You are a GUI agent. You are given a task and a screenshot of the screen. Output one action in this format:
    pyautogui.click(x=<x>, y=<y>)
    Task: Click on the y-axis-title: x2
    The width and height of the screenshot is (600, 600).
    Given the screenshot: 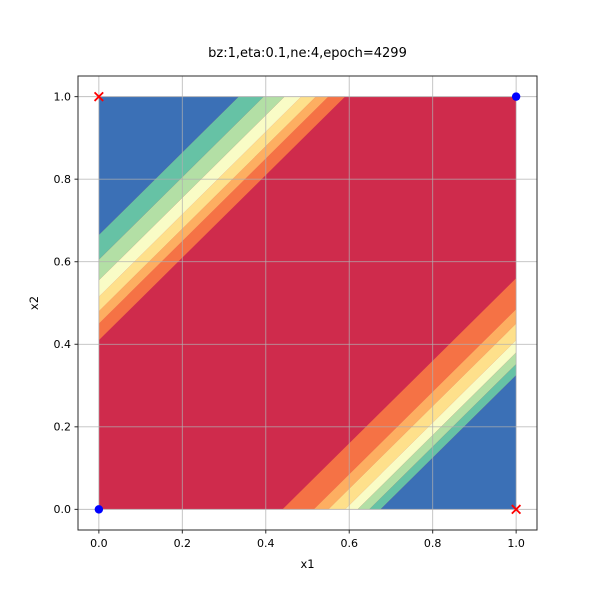 What is the action you would take?
    pyautogui.click(x=34, y=303)
    